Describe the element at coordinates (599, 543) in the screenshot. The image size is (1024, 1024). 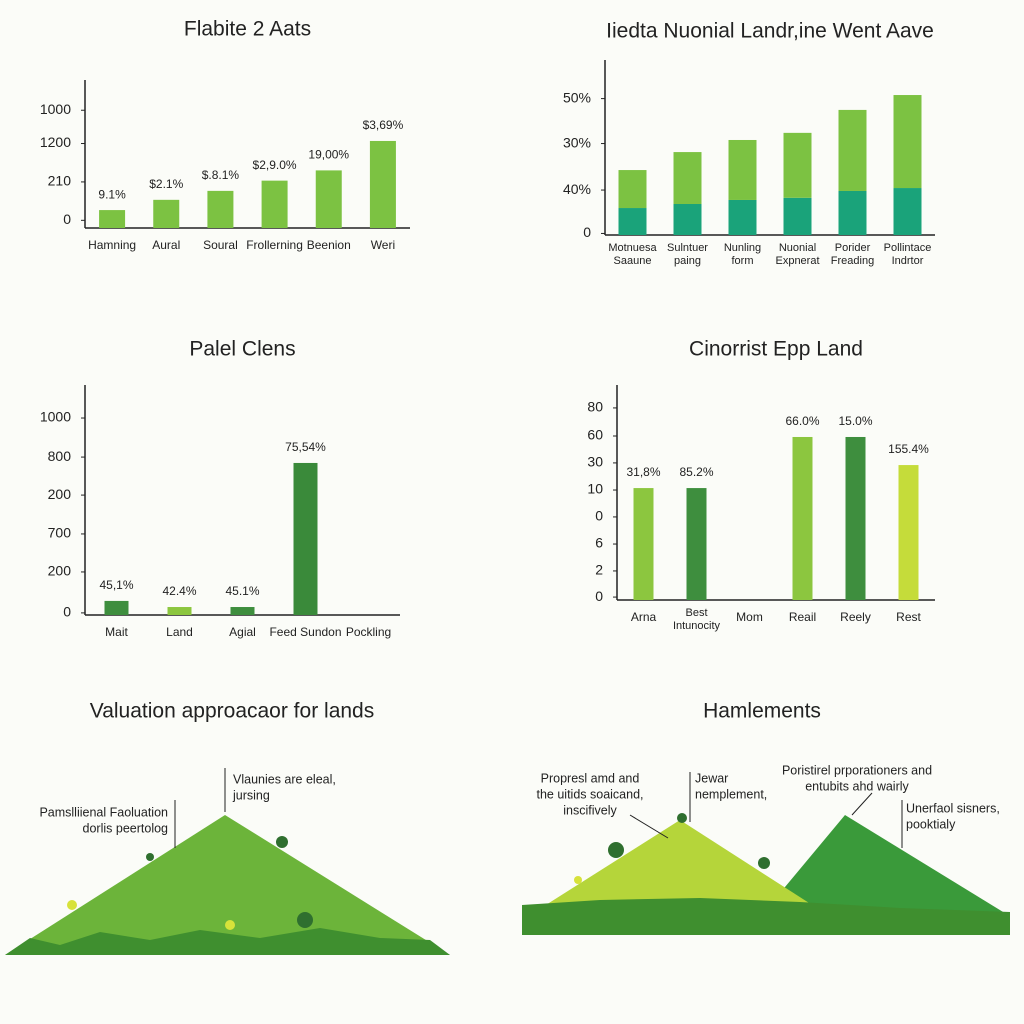
I see `y-tick-label: 6` at that location.